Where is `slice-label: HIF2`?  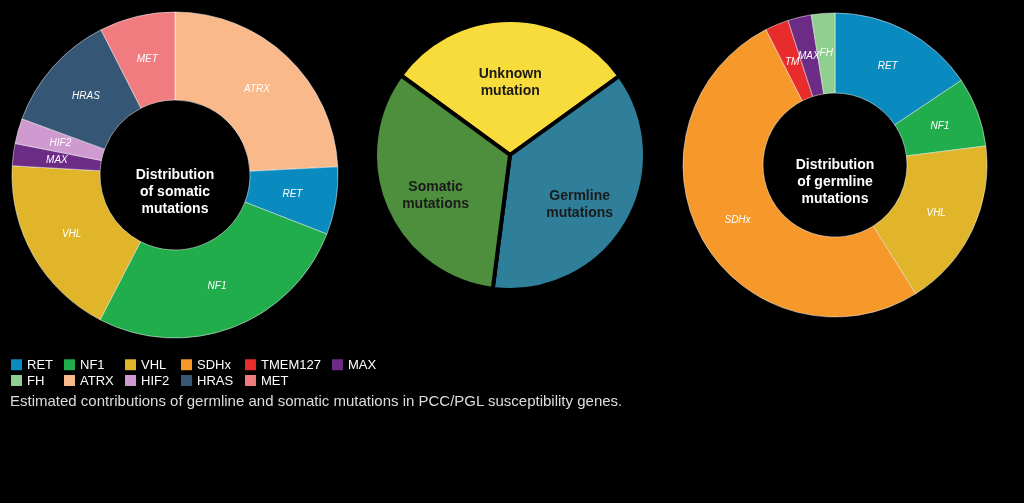 slice-label: HIF2 is located at coordinates (60, 142).